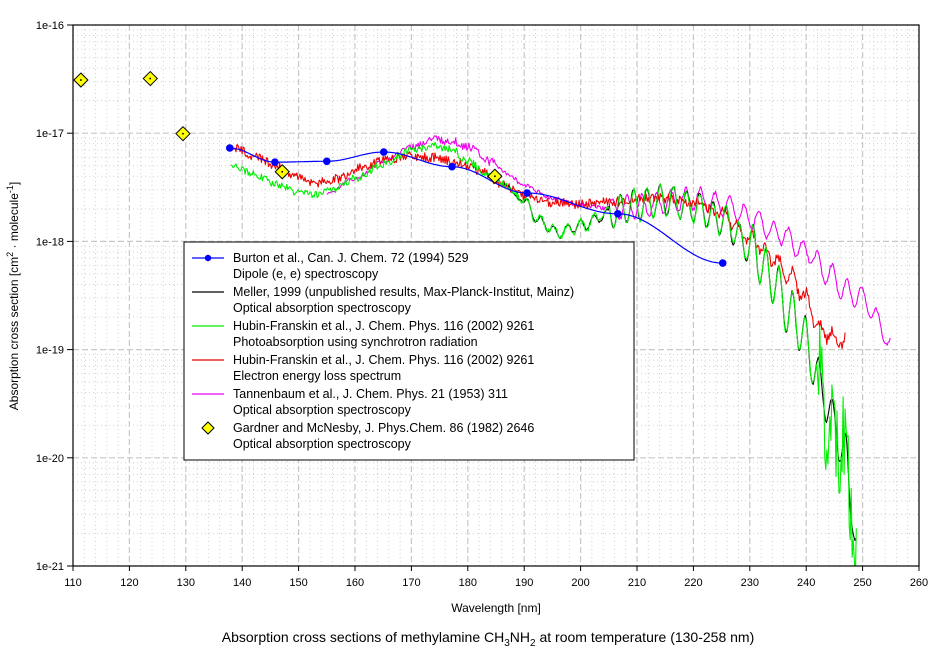 The height and width of the screenshot is (656, 944). I want to click on x-tick-label: 150, so click(298, 583).